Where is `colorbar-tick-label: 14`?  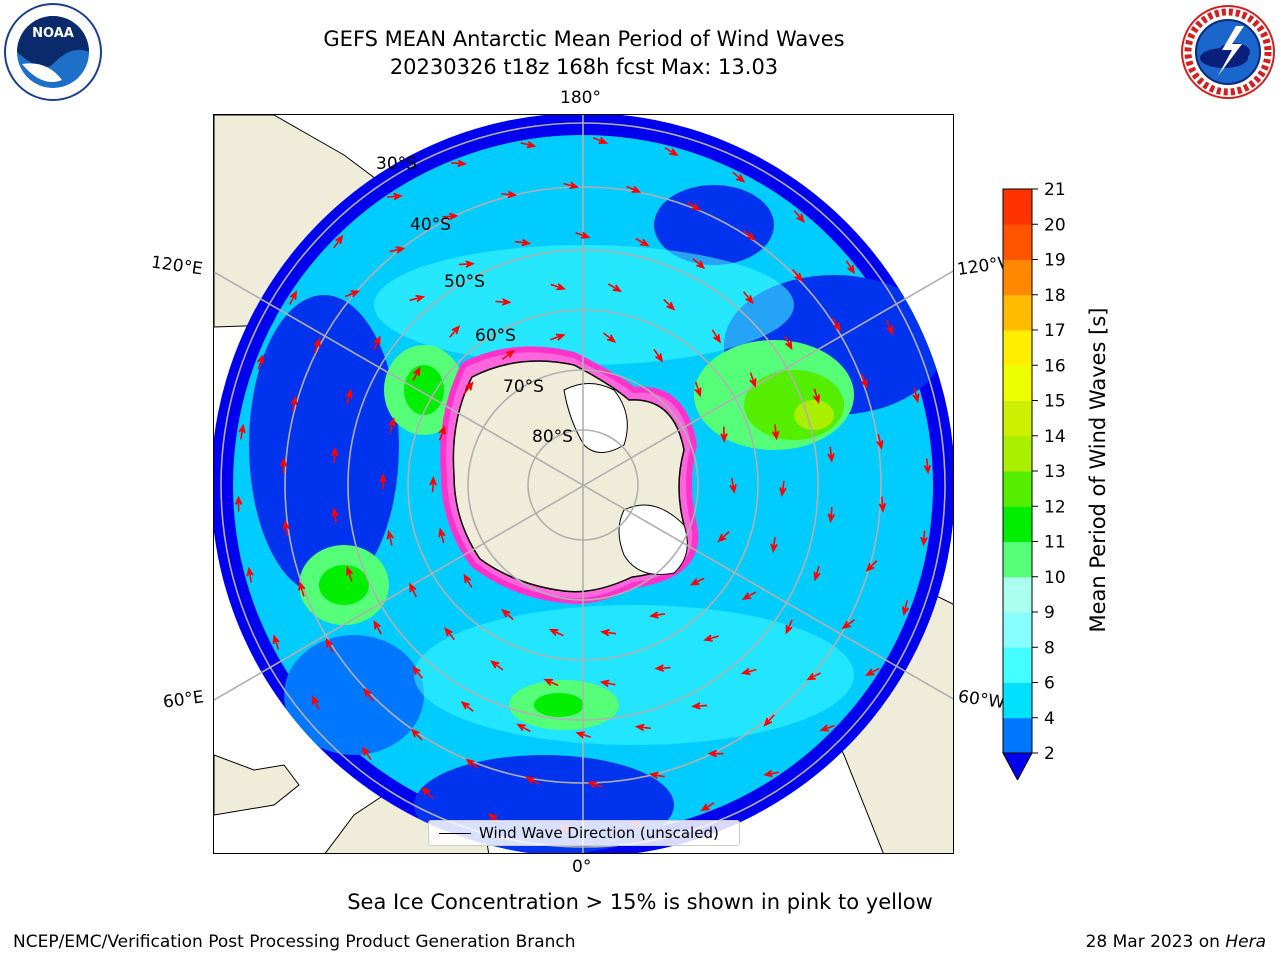
colorbar-tick-label: 14 is located at coordinates (1055, 437).